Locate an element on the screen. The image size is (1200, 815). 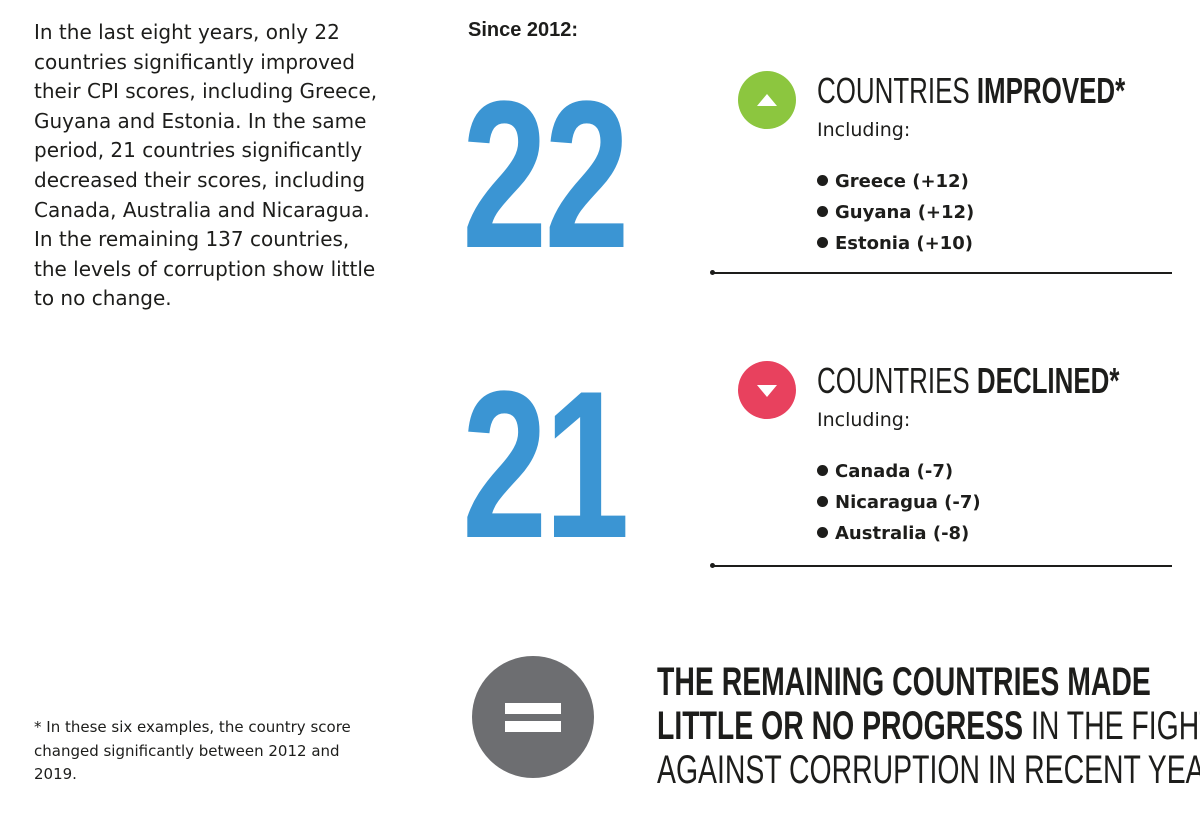
since-label: Since 2012: is located at coordinates (523, 30).